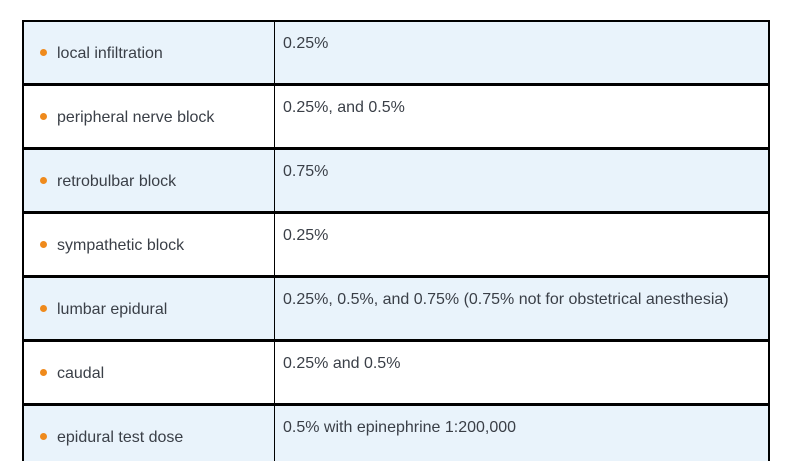 The image size is (788, 461). I want to click on treatment-cell: sympathetic block, so click(149, 244).